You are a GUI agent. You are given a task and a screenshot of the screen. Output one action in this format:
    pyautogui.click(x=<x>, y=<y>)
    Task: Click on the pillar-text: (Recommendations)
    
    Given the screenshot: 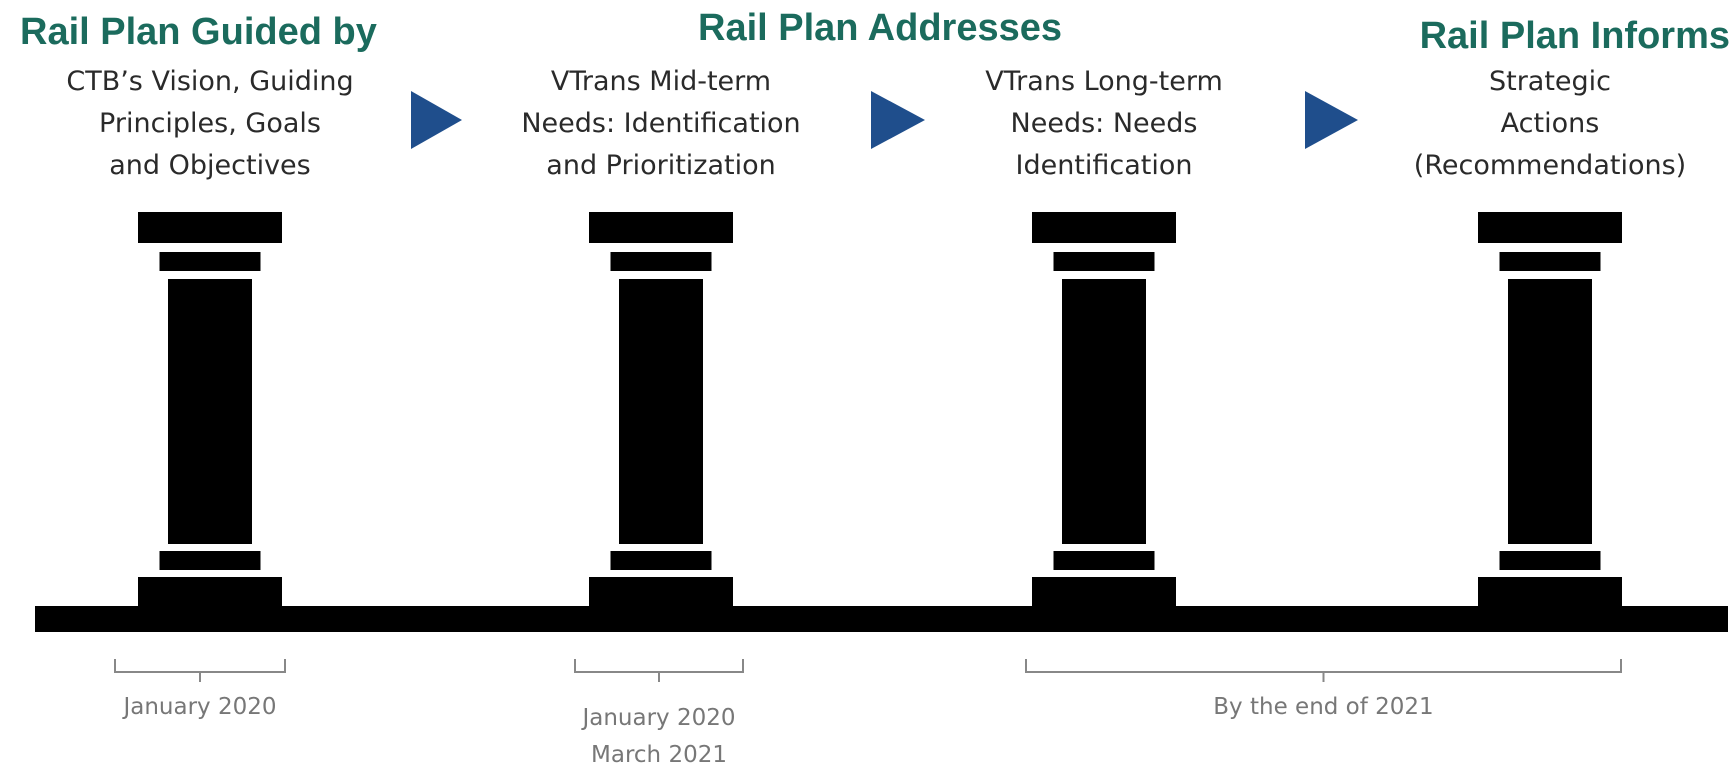 What is the action you would take?
    pyautogui.click(x=1550, y=165)
    